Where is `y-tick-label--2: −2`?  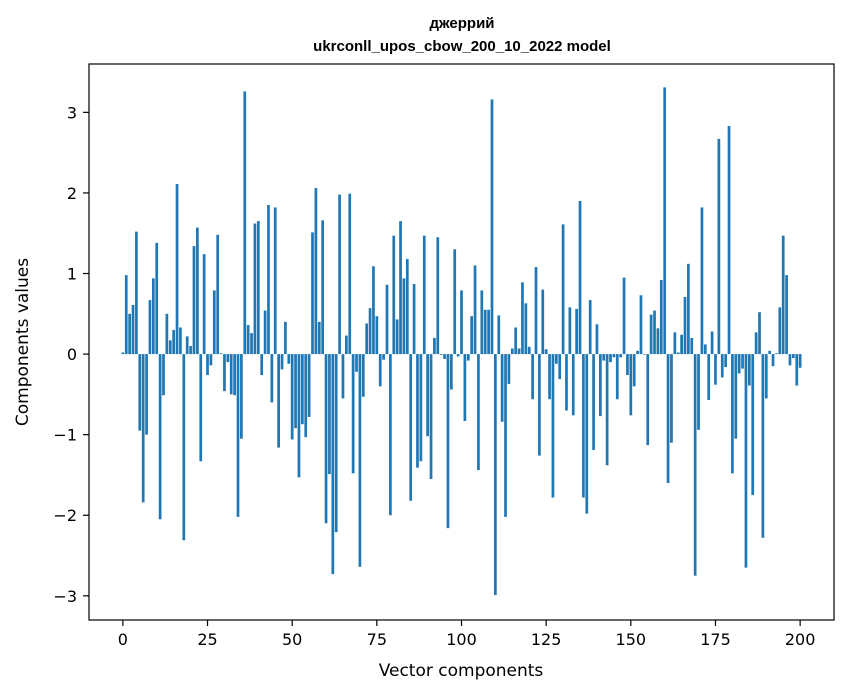 y-tick-label--2: −2 is located at coordinates (65, 515).